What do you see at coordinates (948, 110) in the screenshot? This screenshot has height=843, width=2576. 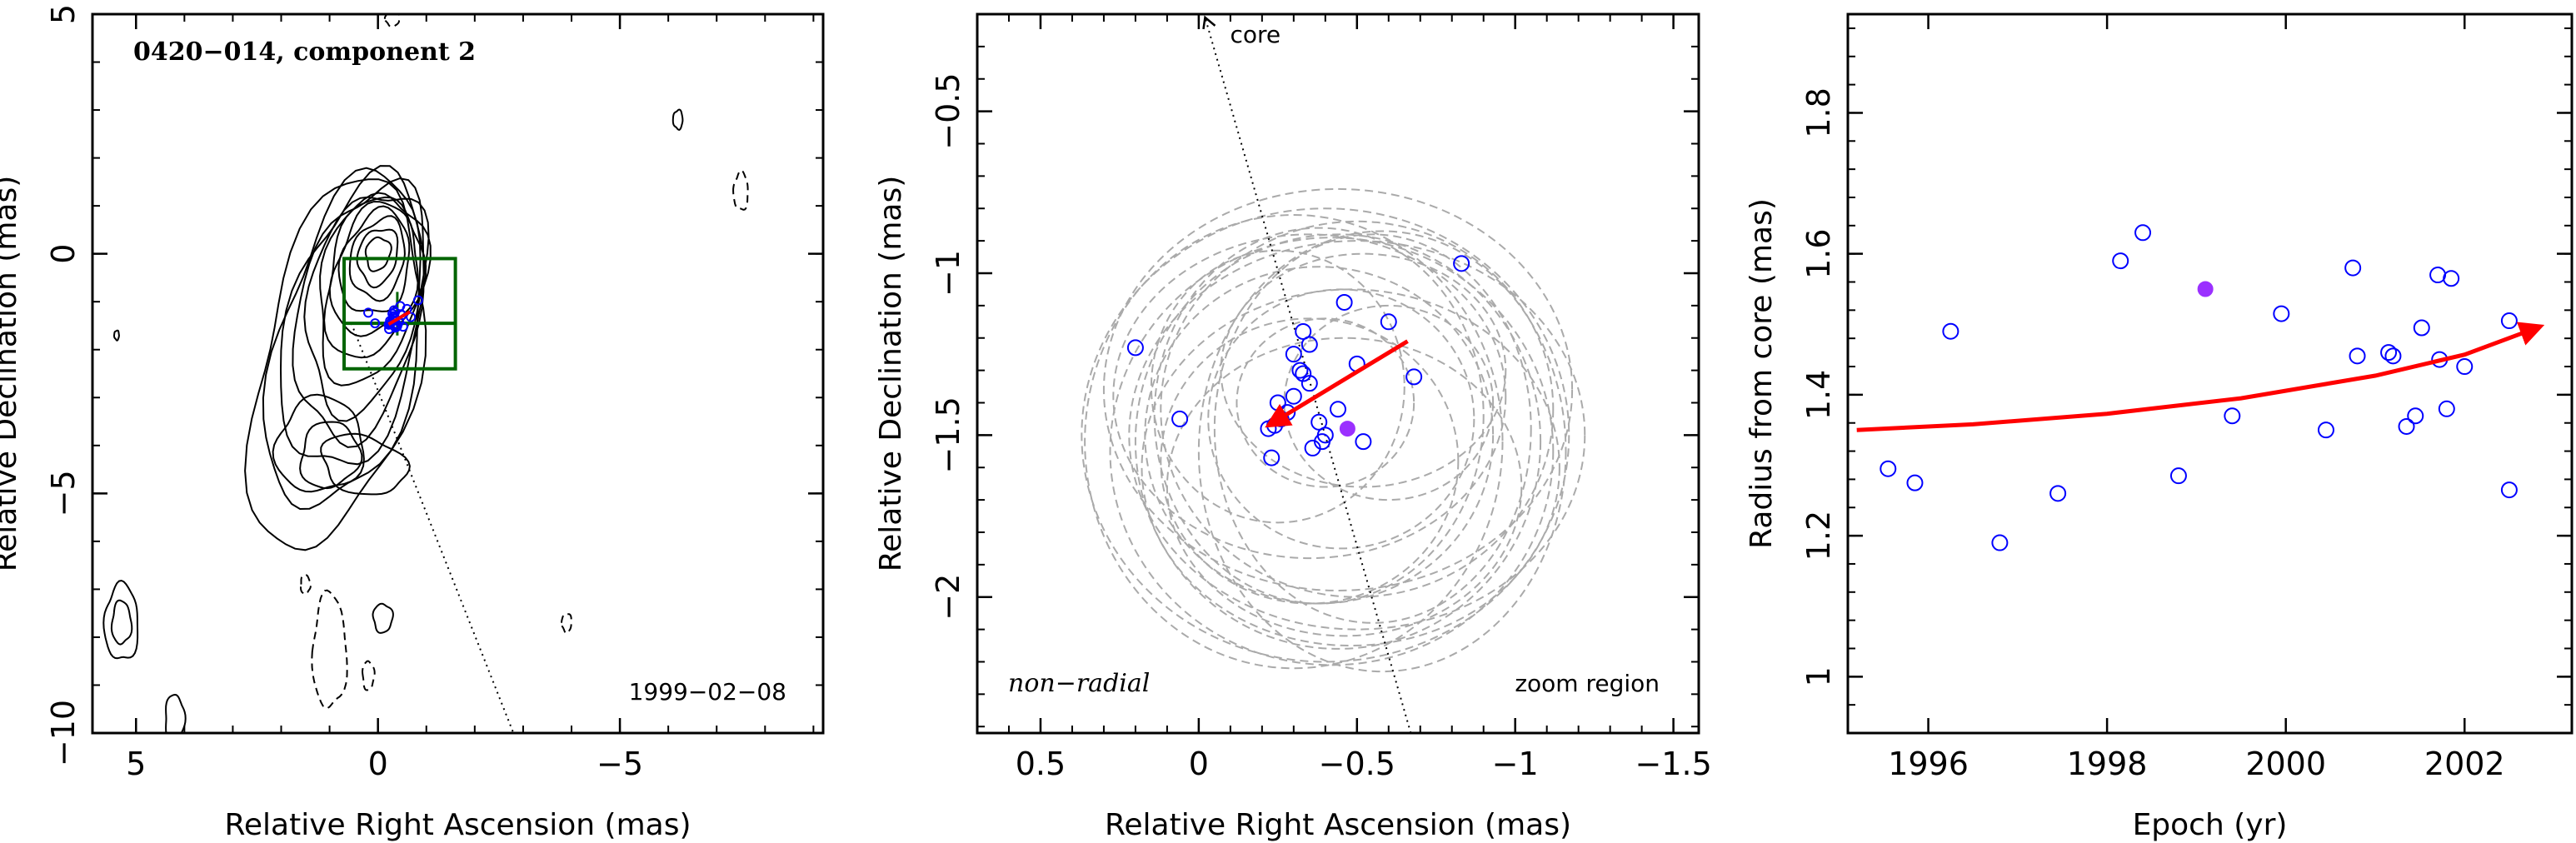 I see `panel2-ytick-label: −0.5` at bounding box center [948, 110].